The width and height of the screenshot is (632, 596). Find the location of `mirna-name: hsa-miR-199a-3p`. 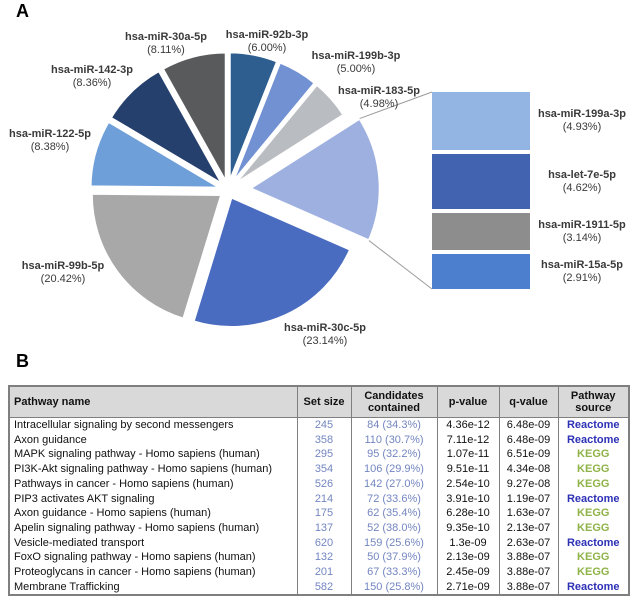

mirna-name: hsa-miR-199a-3p is located at coordinates (582, 114).